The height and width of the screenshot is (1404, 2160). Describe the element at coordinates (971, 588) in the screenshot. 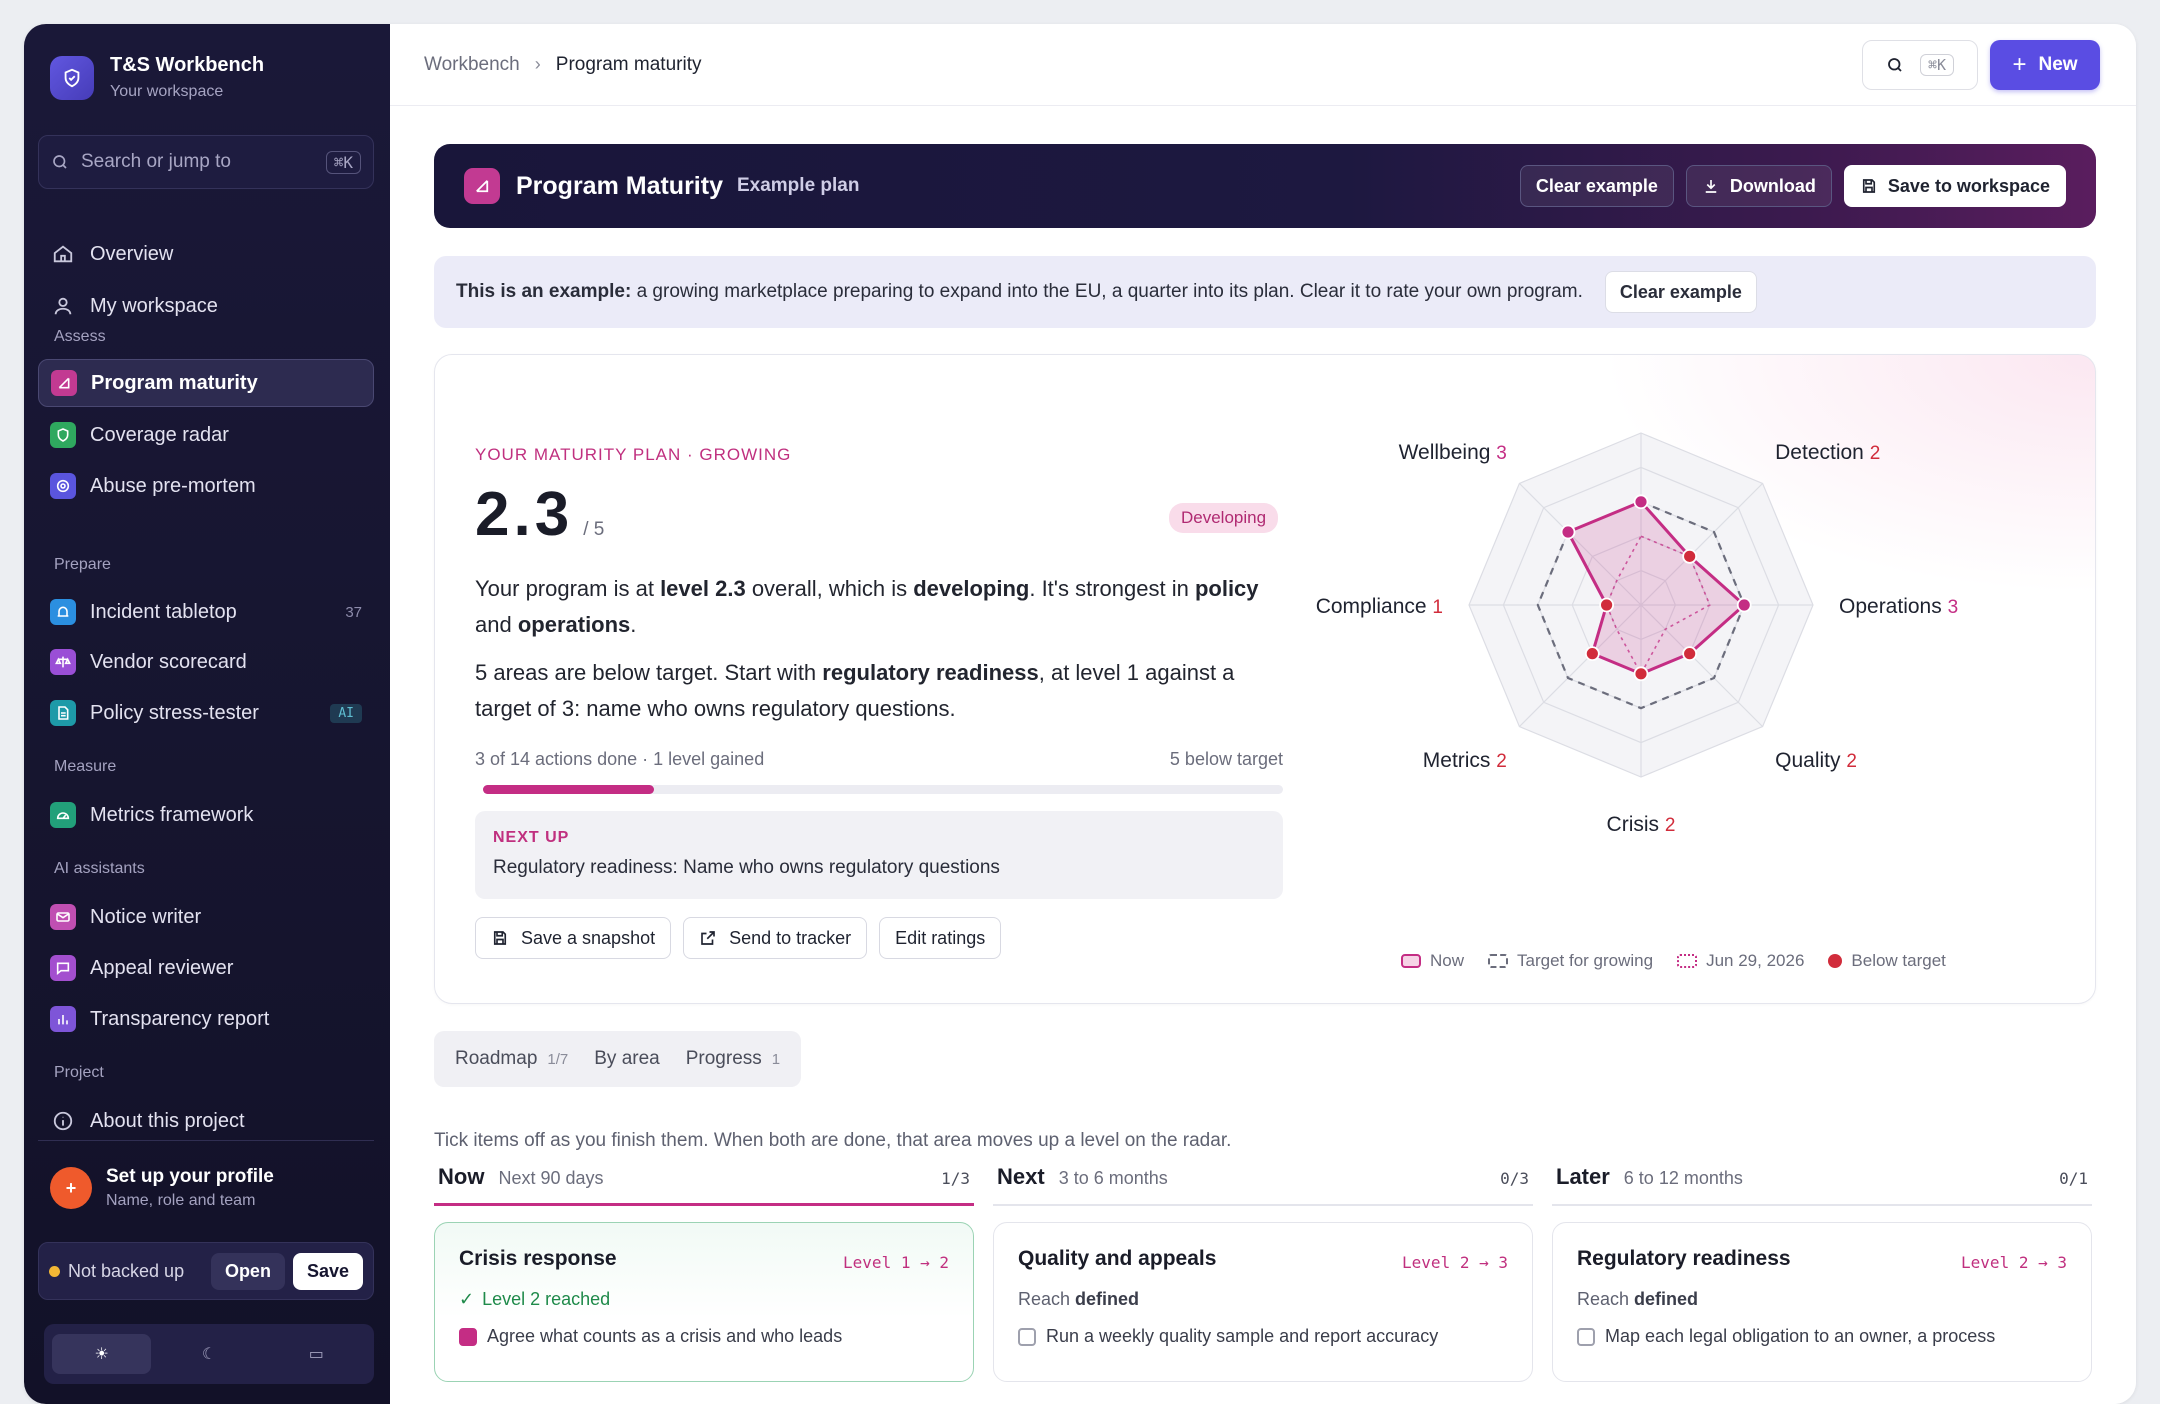

I see `text-strong: developing` at that location.